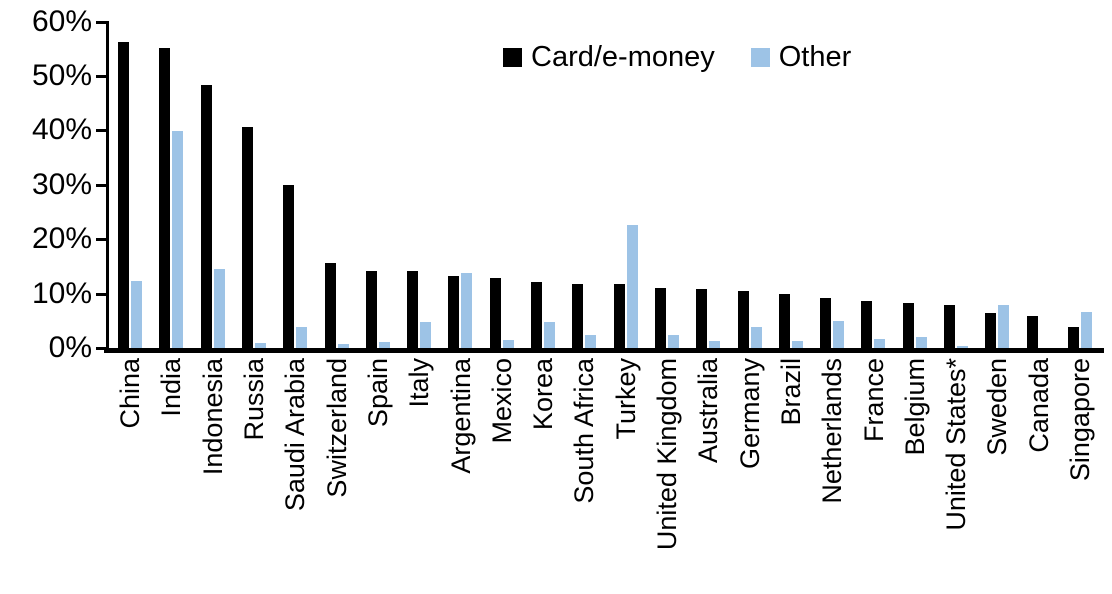  Describe the element at coordinates (330, 305) in the screenshot. I see `bar-card-e-money-switzerland` at that location.